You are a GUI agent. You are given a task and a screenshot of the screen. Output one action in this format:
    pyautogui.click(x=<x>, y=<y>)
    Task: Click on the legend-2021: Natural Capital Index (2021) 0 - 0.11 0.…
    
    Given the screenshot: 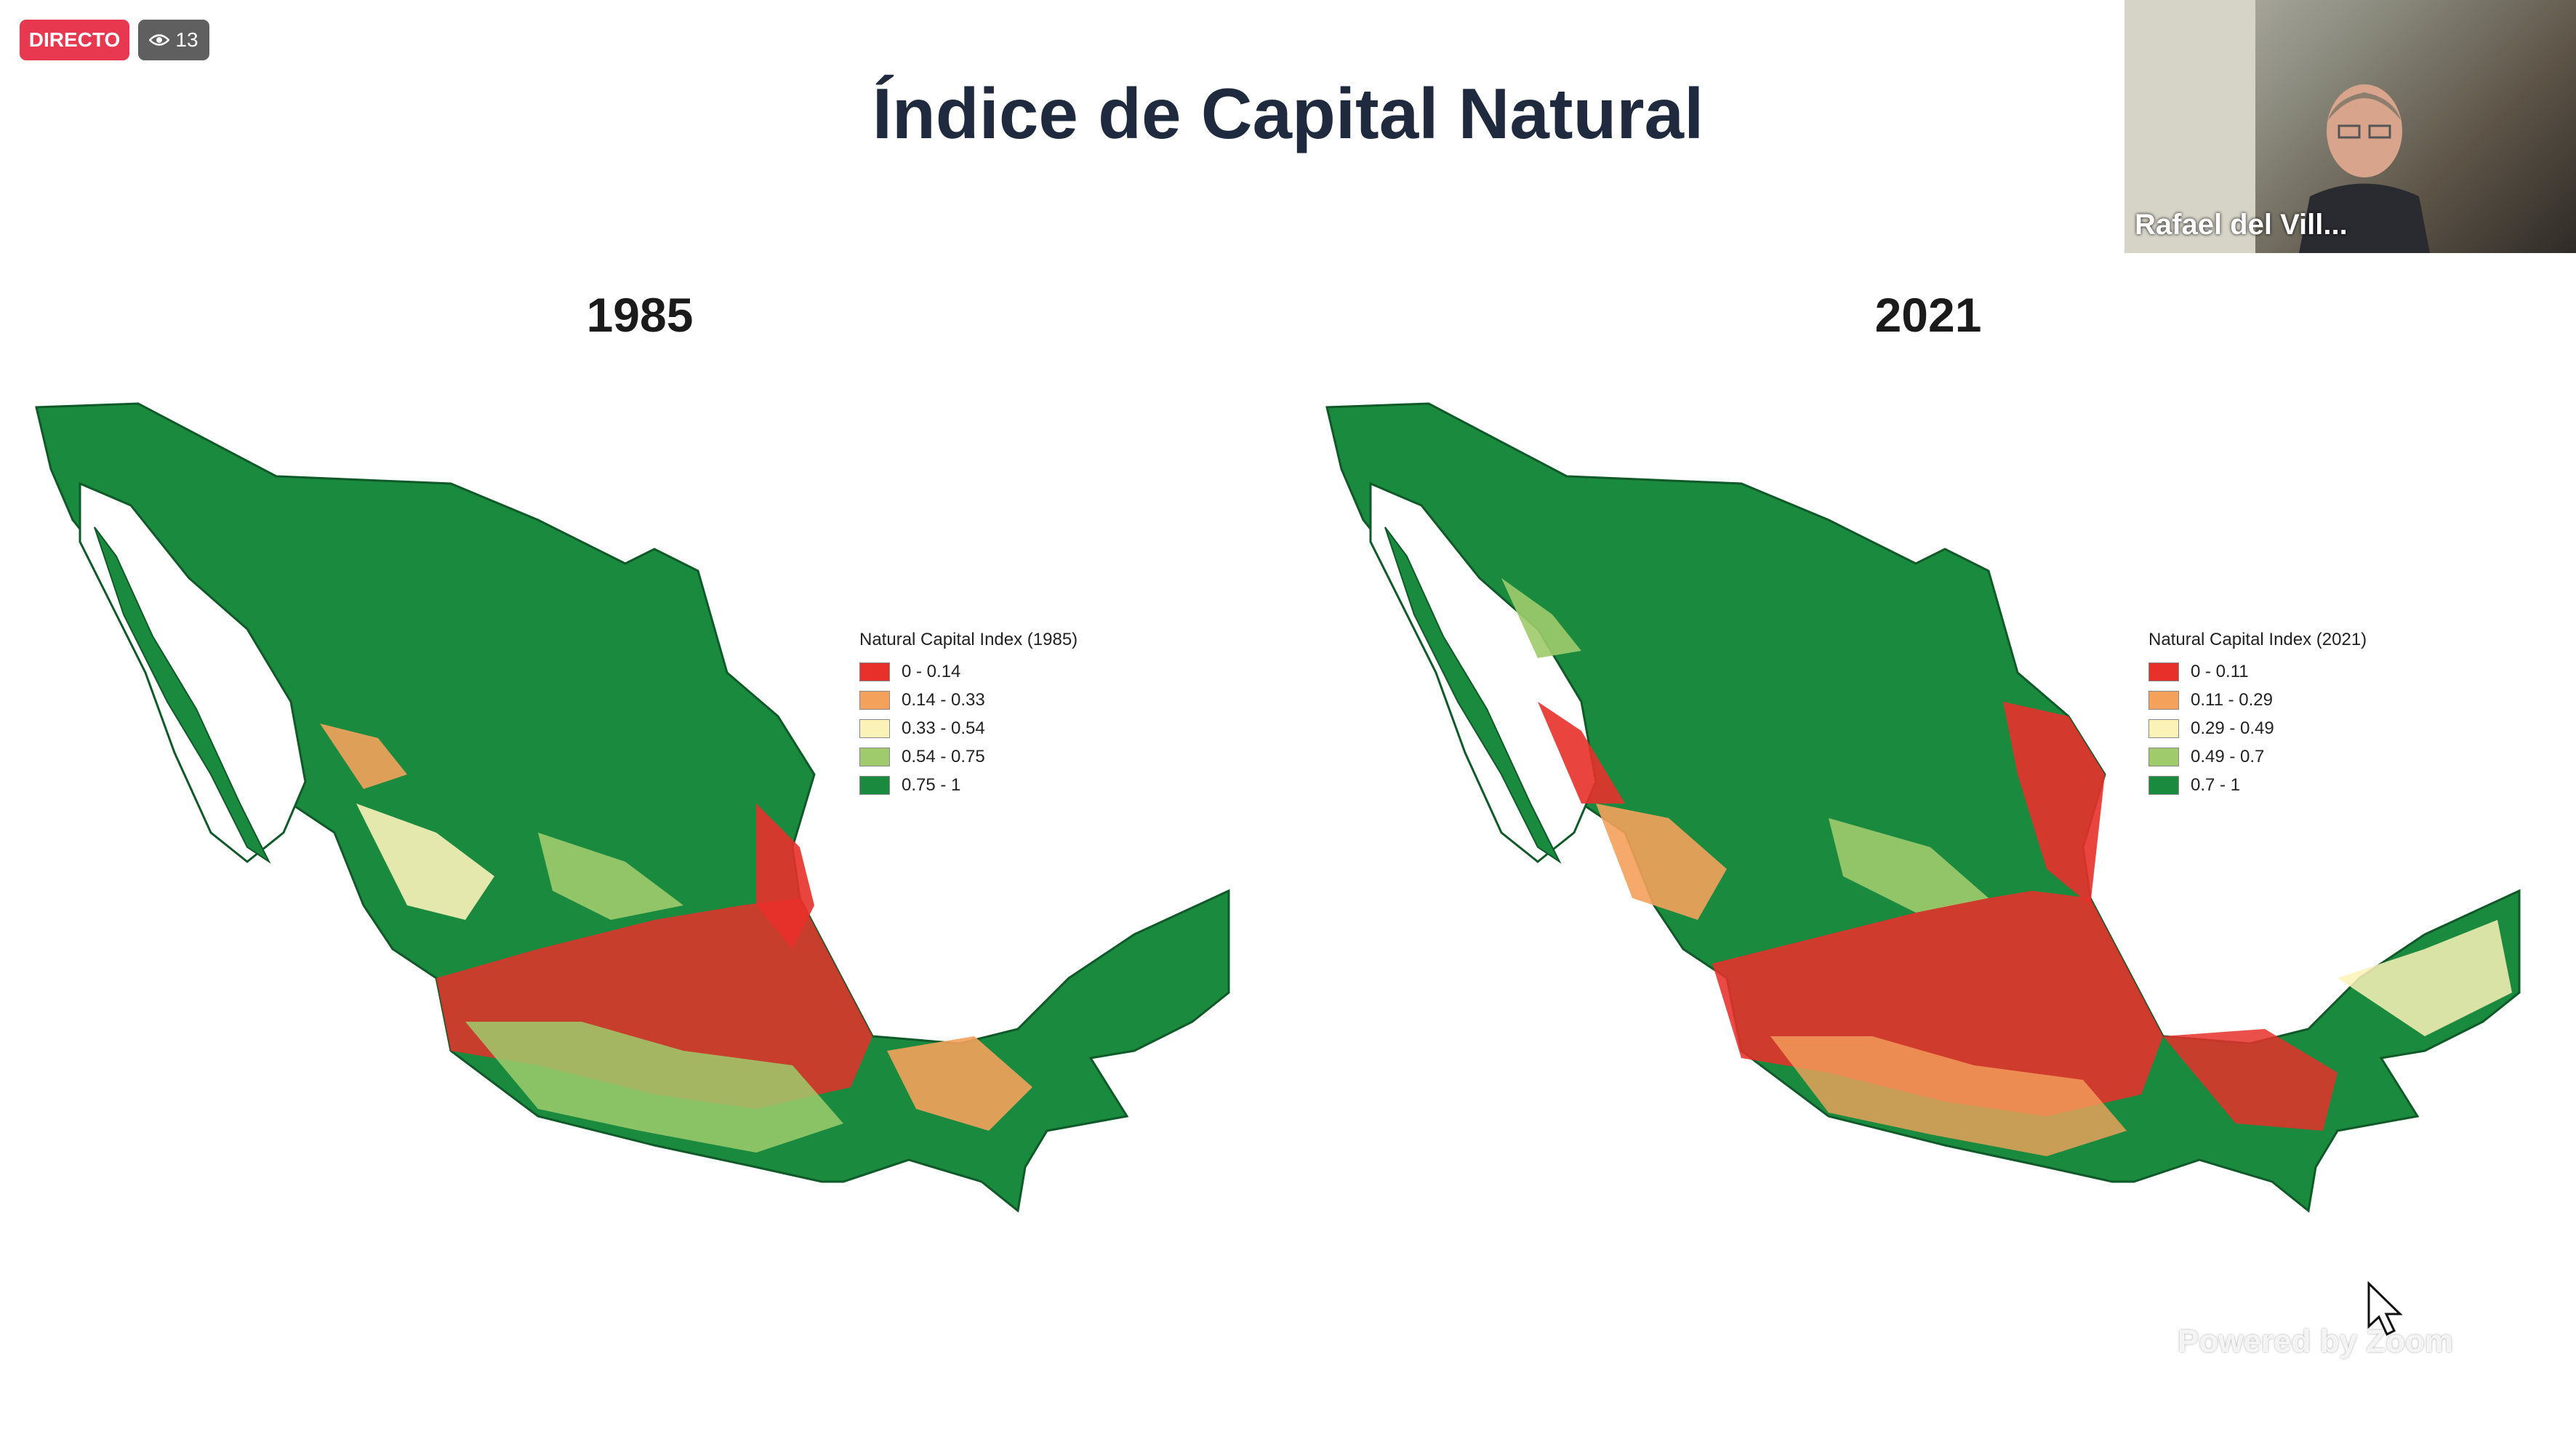 What is the action you would take?
    pyautogui.click(x=2279, y=714)
    